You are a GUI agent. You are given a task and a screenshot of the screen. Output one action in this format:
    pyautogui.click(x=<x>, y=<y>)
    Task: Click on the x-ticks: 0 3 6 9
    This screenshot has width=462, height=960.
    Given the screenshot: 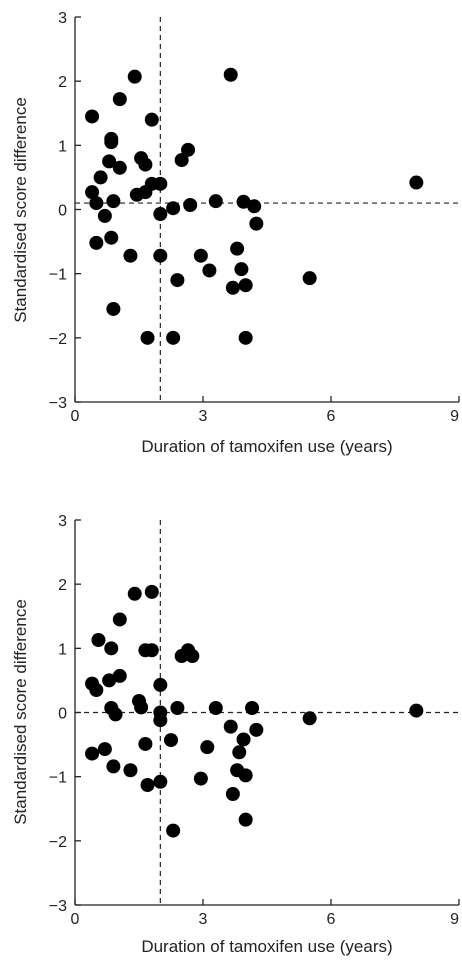 What is the action you would take?
    pyautogui.click(x=265, y=913)
    